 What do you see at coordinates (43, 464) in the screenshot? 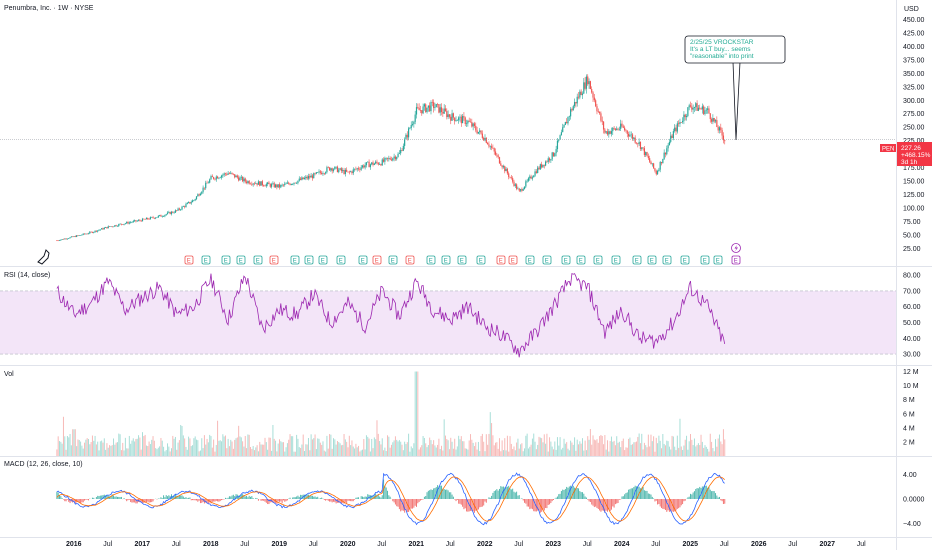
I see `macd-title: MACD (12, 26, close, 10)` at bounding box center [43, 464].